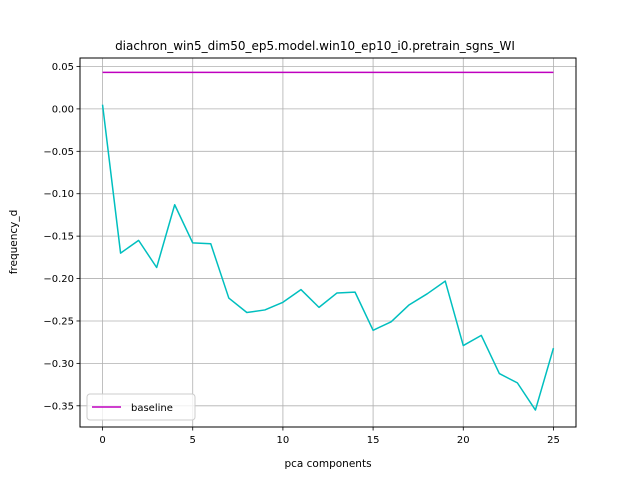 The height and width of the screenshot is (480, 640). What do you see at coordinates (63, 67) in the screenshot?
I see `y-tick-label: 0.05` at bounding box center [63, 67].